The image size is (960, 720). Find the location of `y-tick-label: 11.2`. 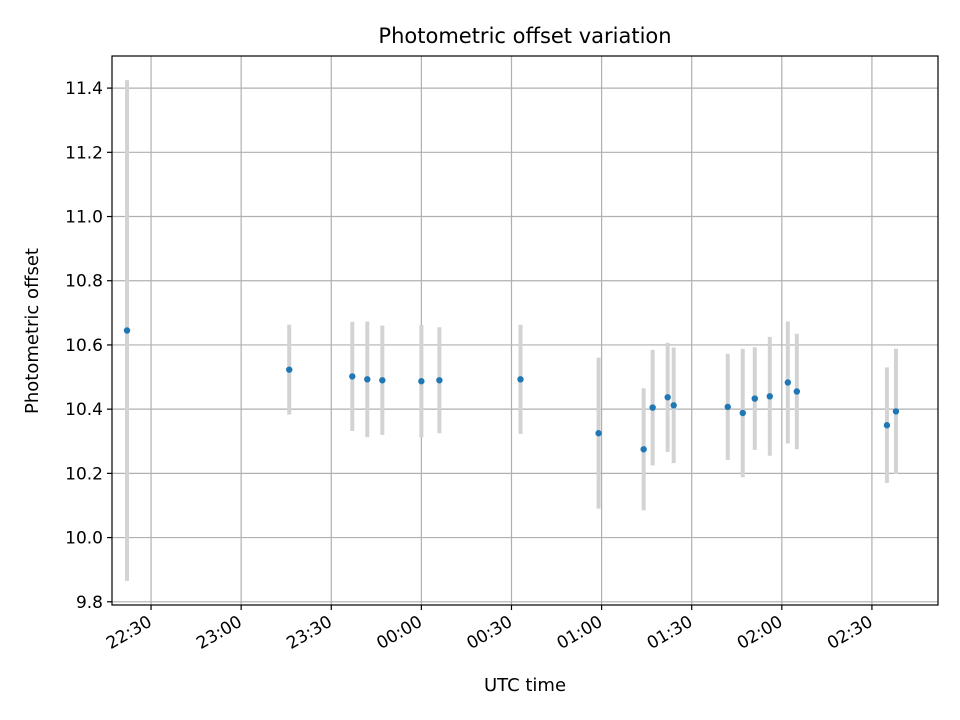

y-tick-label: 11.2 is located at coordinates (84, 153).